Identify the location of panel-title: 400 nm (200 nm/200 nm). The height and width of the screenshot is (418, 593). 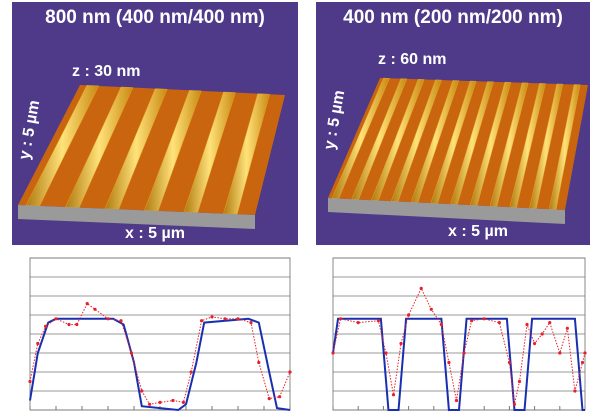
(453, 17).